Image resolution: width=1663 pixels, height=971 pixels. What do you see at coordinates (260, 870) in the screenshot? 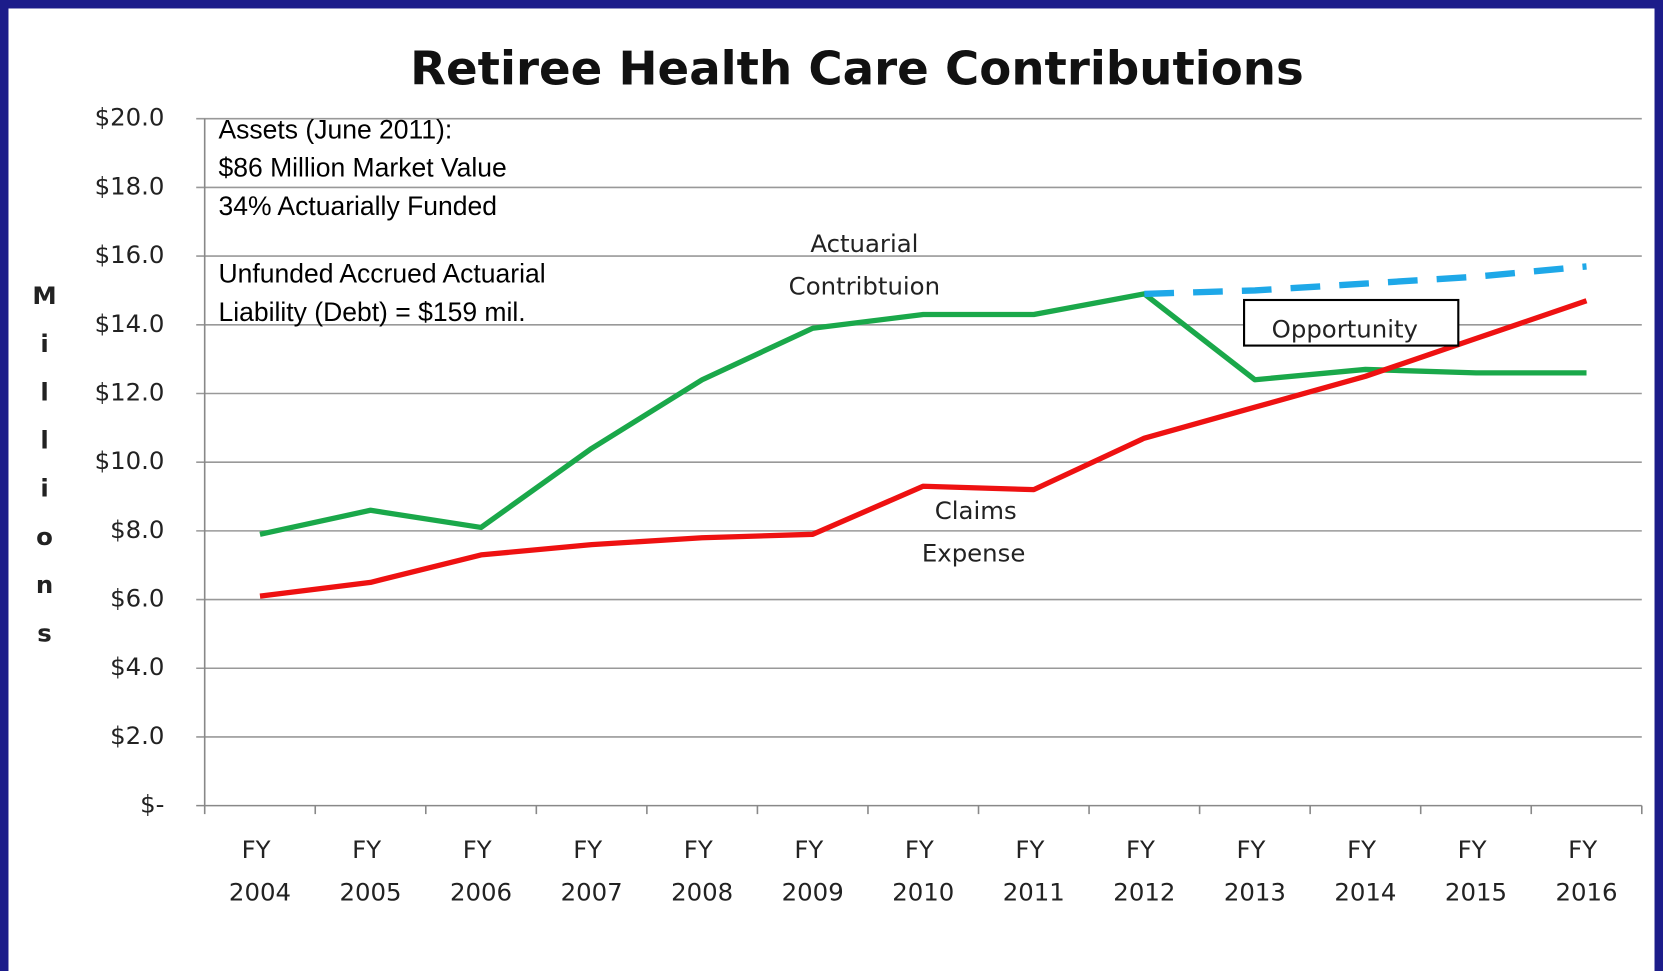
I see `x-tick-label: FY 2004` at bounding box center [260, 870].